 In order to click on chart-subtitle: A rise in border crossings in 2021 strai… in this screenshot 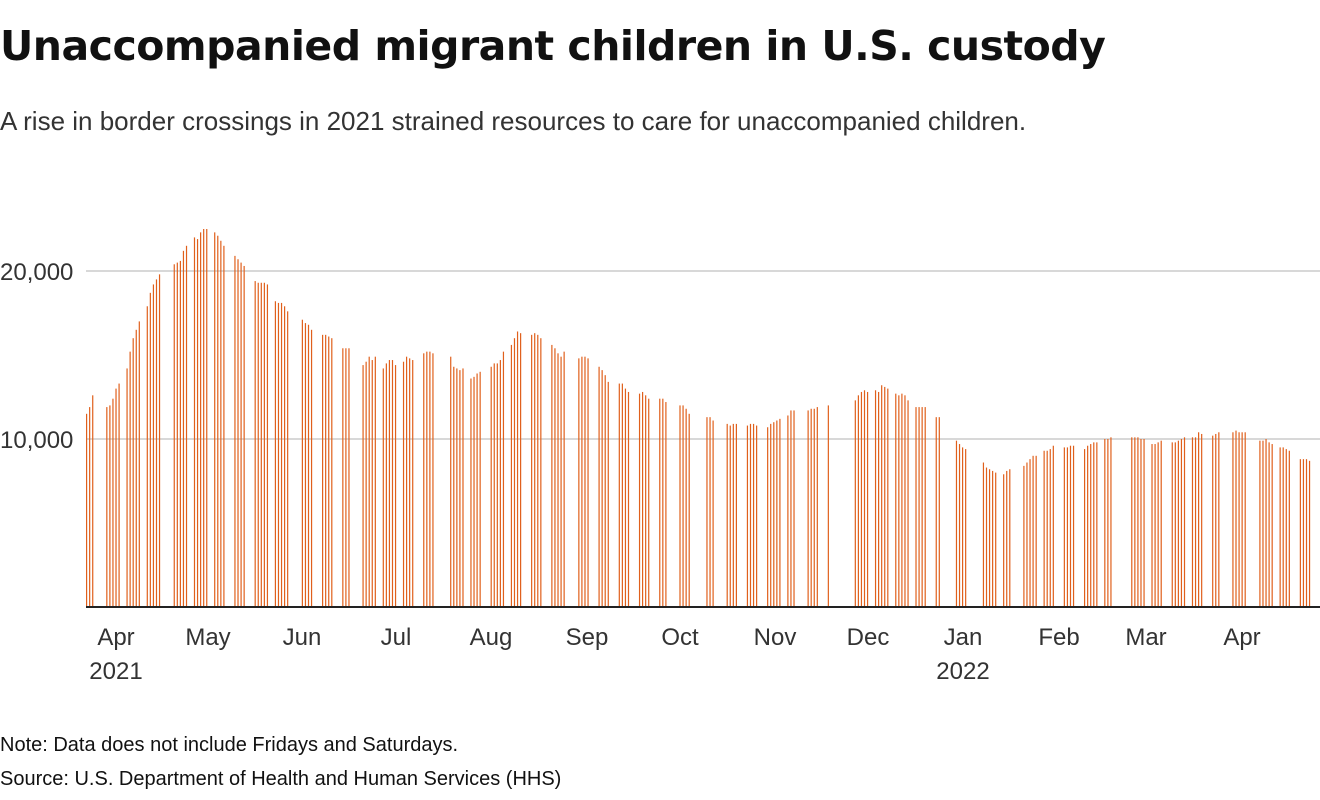, I will do `click(513, 121)`.